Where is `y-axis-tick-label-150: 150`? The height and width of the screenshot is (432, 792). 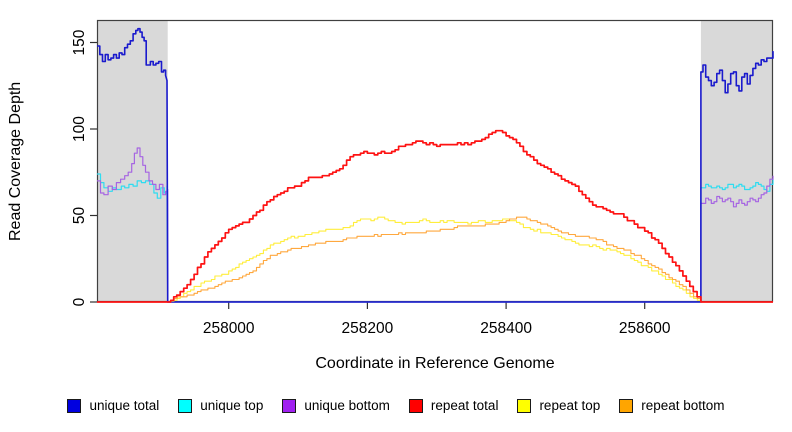
y-axis-tick-label-150: 150 is located at coordinates (79, 42).